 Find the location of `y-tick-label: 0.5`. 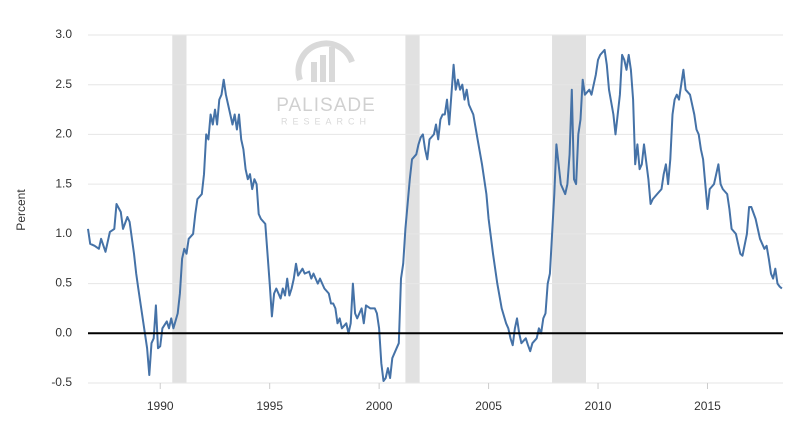

y-tick-label: 0.5 is located at coordinates (63, 283).